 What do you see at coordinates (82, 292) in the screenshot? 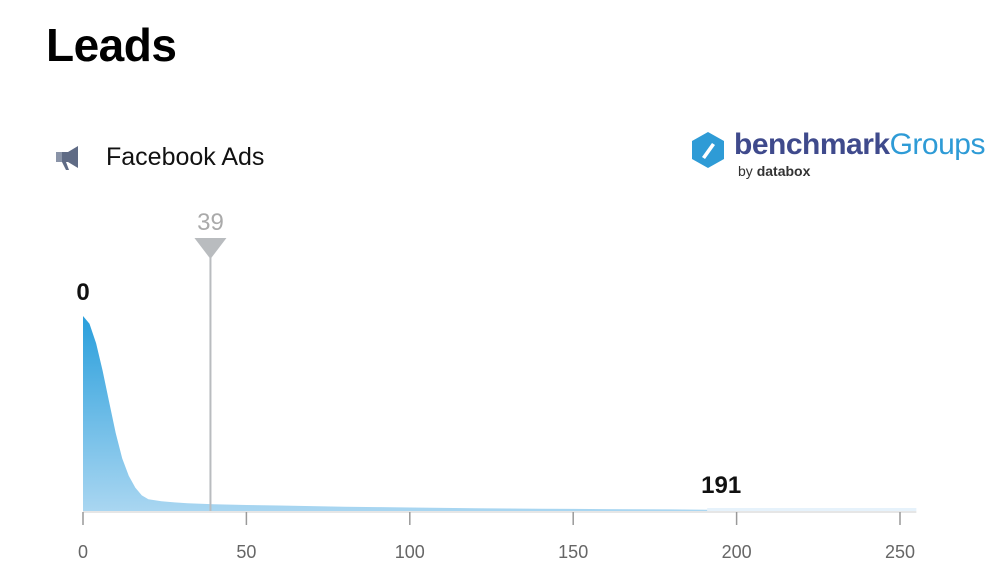
I see `min-value-label: 0` at bounding box center [82, 292].